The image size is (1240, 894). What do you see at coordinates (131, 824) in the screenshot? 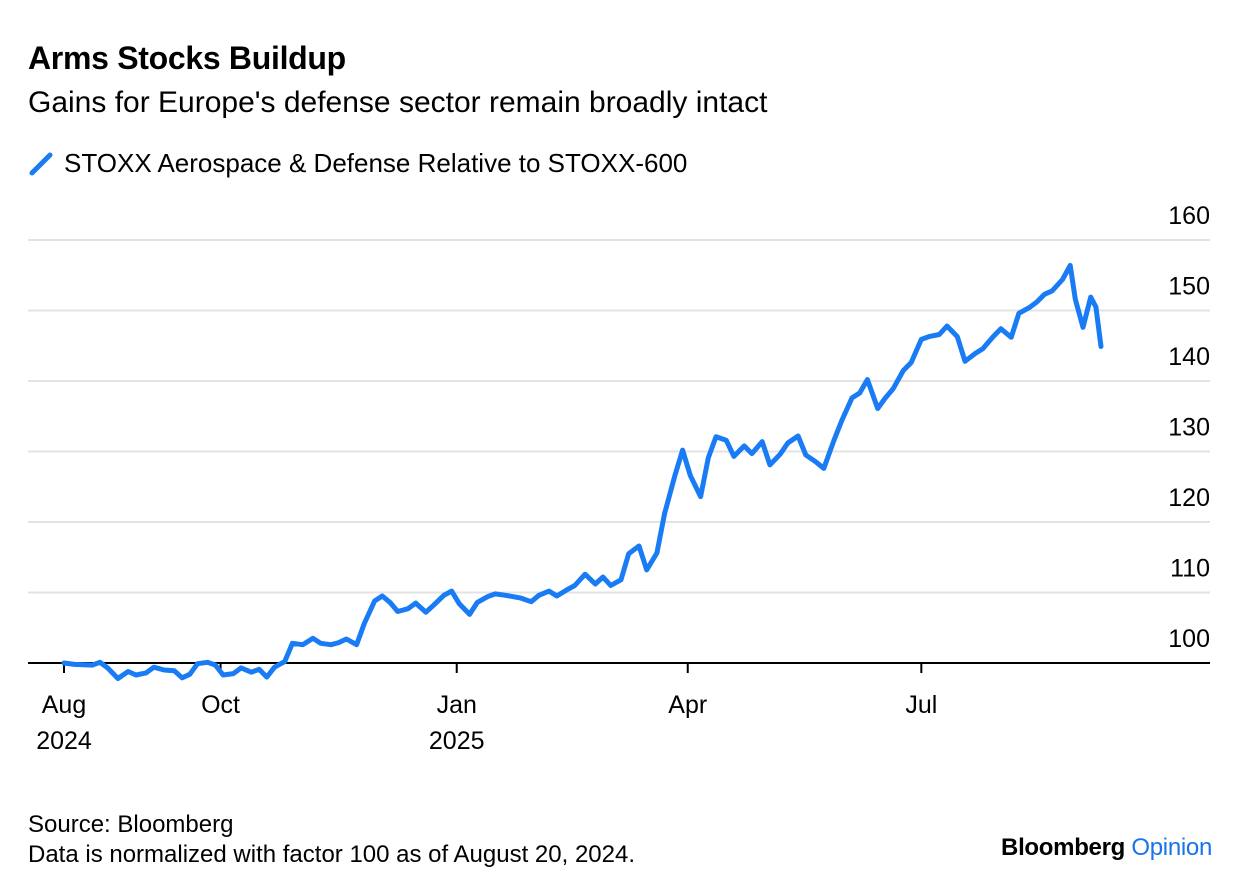
I see `source-note: Source: Bloomberg` at bounding box center [131, 824].